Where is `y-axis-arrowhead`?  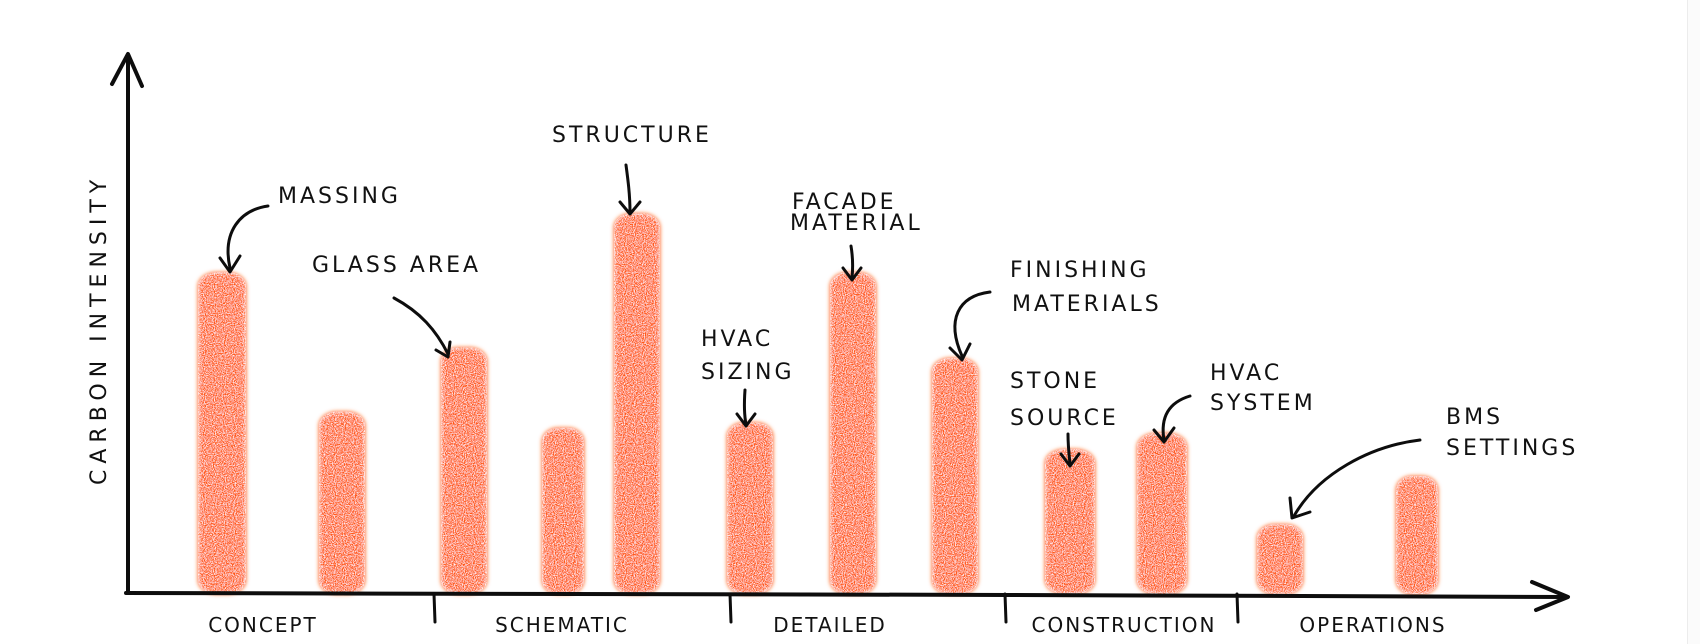
y-axis-arrowhead is located at coordinates (127, 70).